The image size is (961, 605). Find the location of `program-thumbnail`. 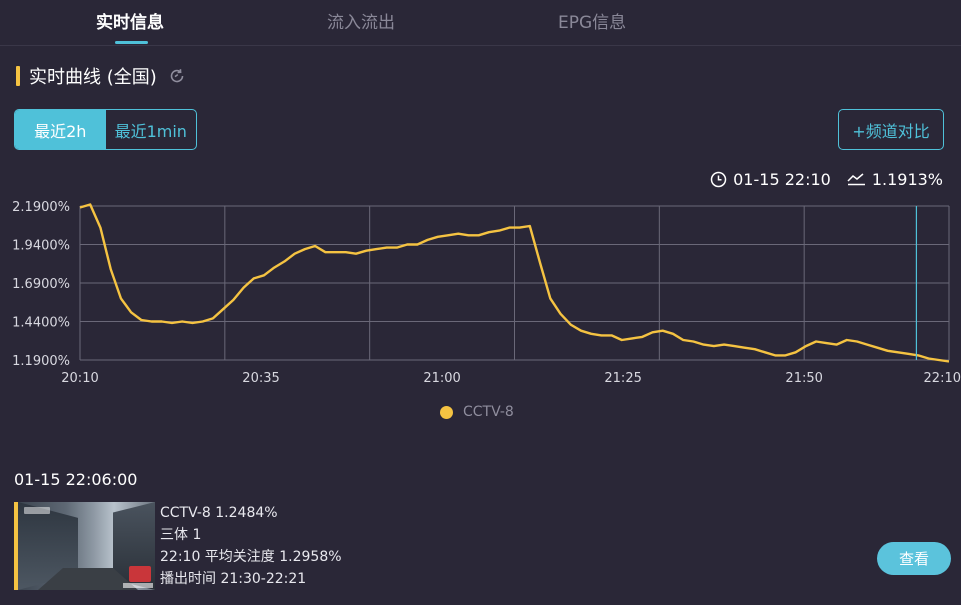

program-thumbnail is located at coordinates (86, 546).